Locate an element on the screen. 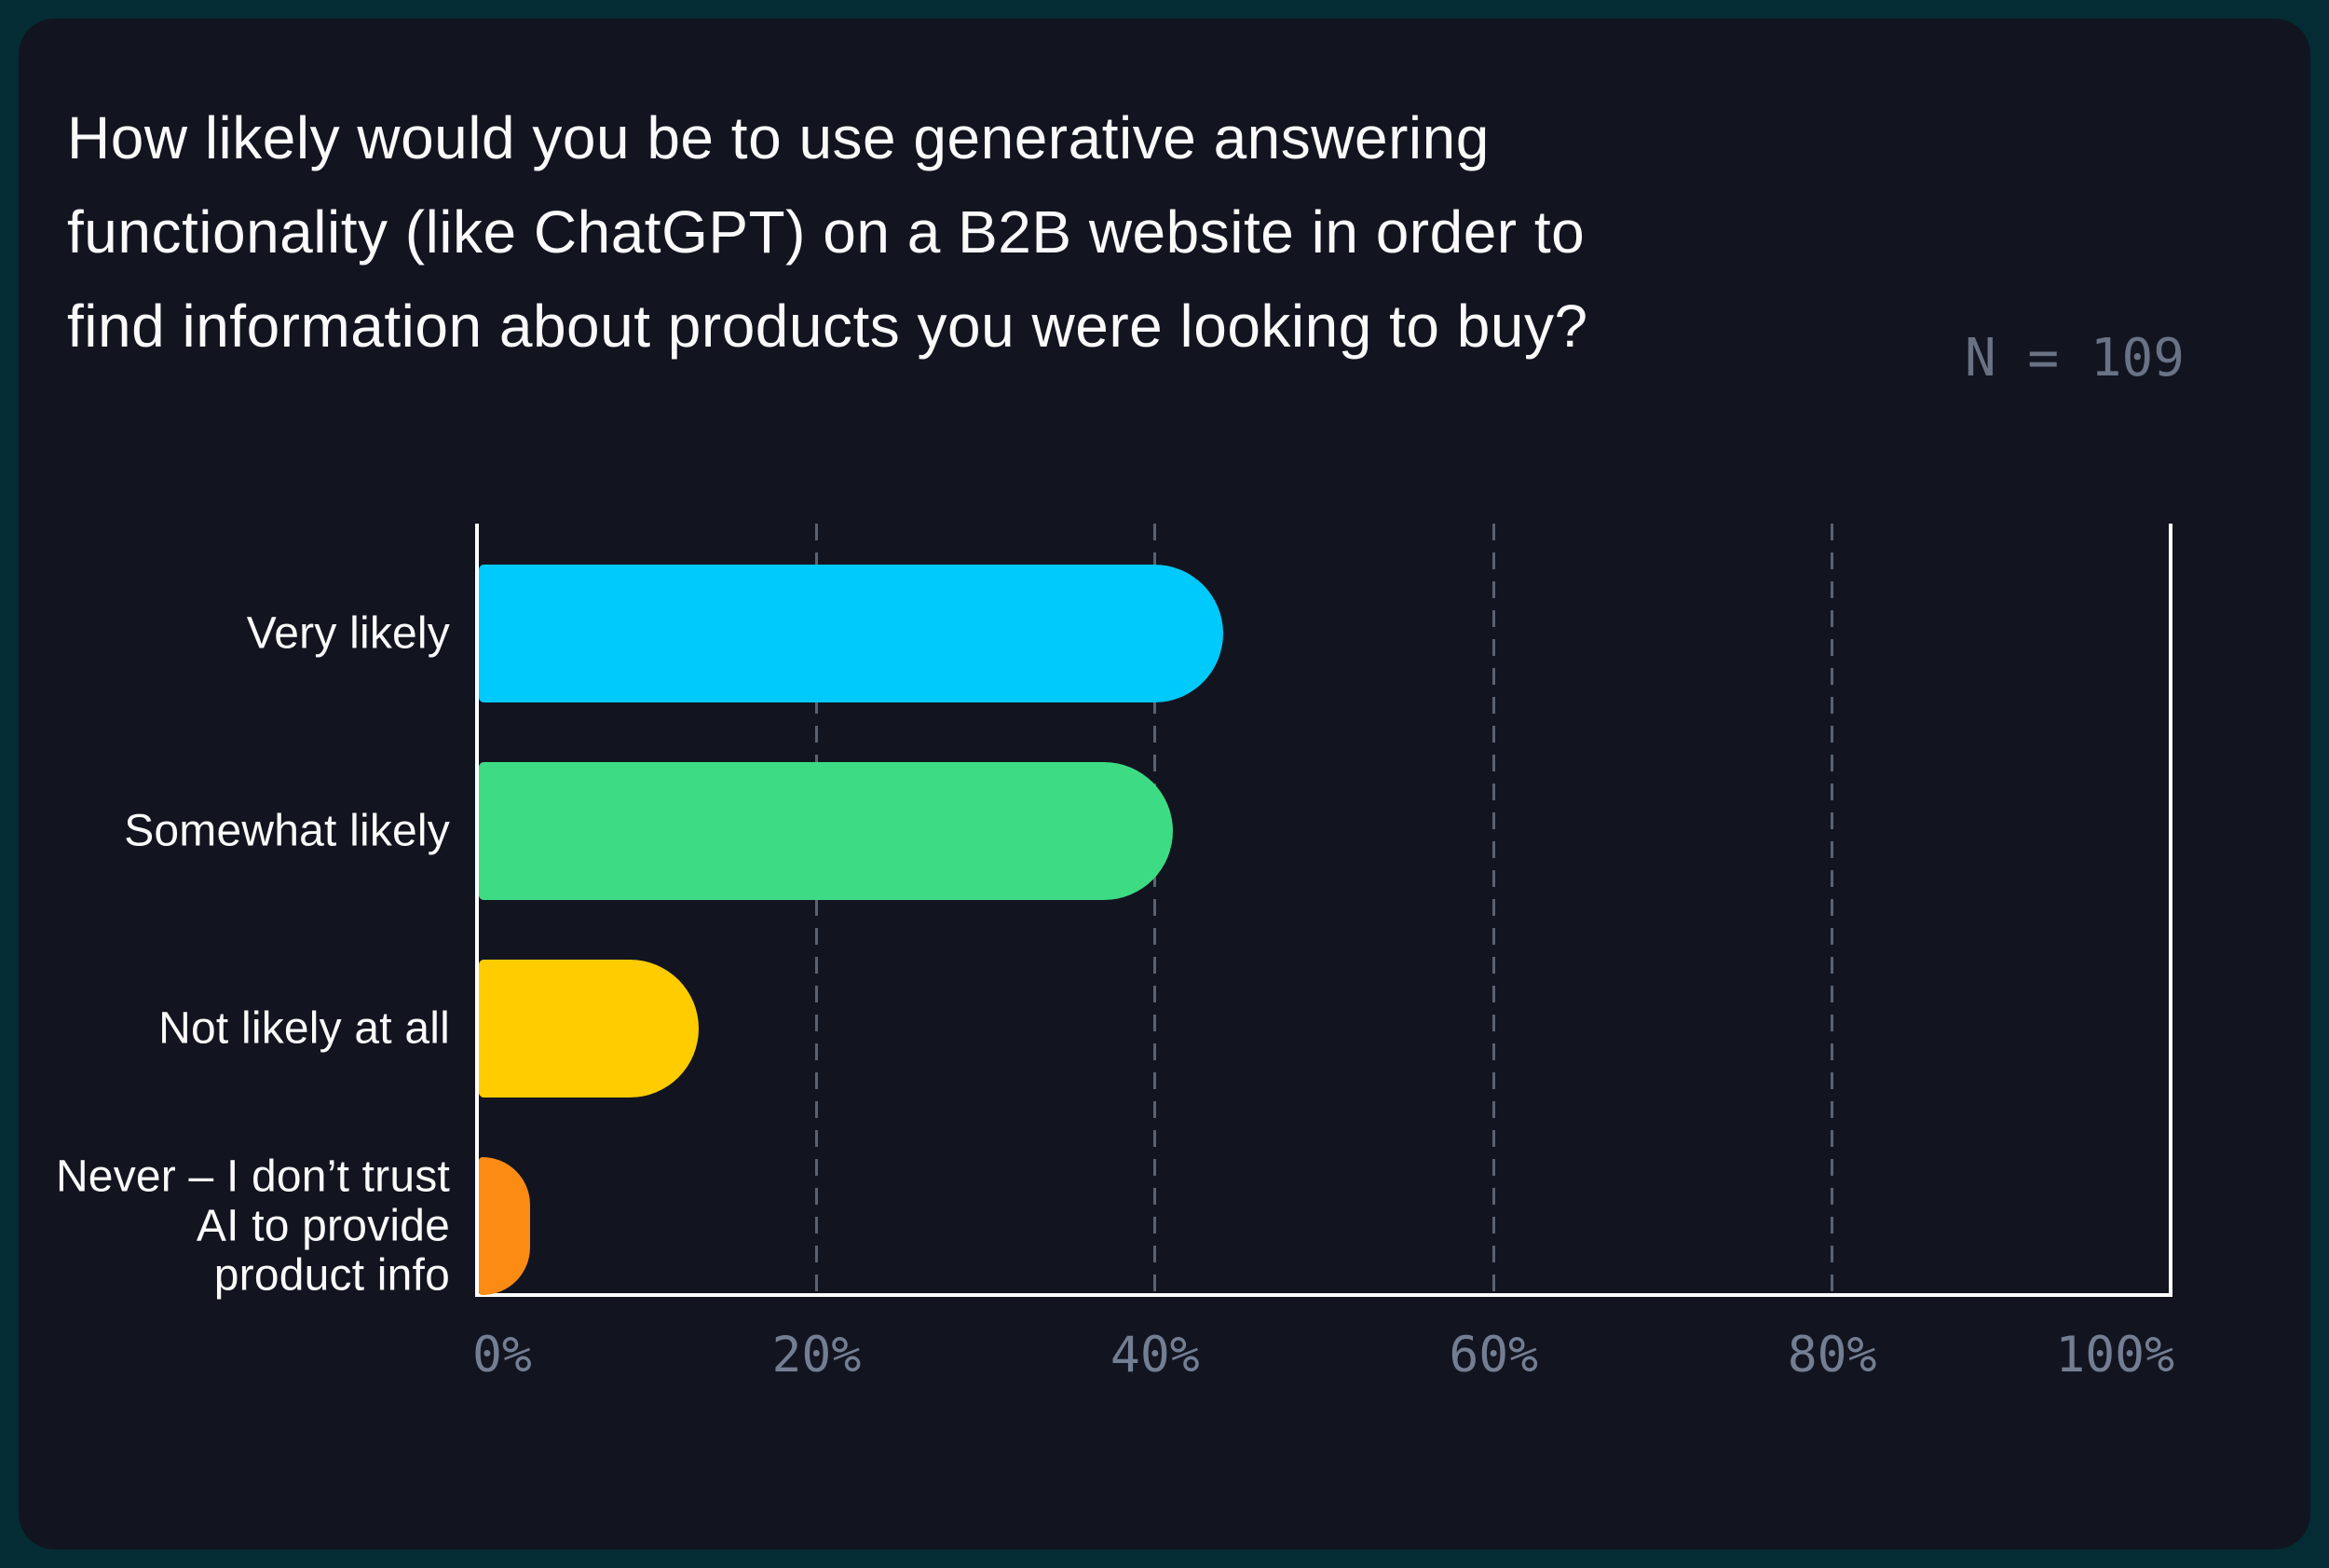  category-label: Not likely at all is located at coordinates (225, 1029).